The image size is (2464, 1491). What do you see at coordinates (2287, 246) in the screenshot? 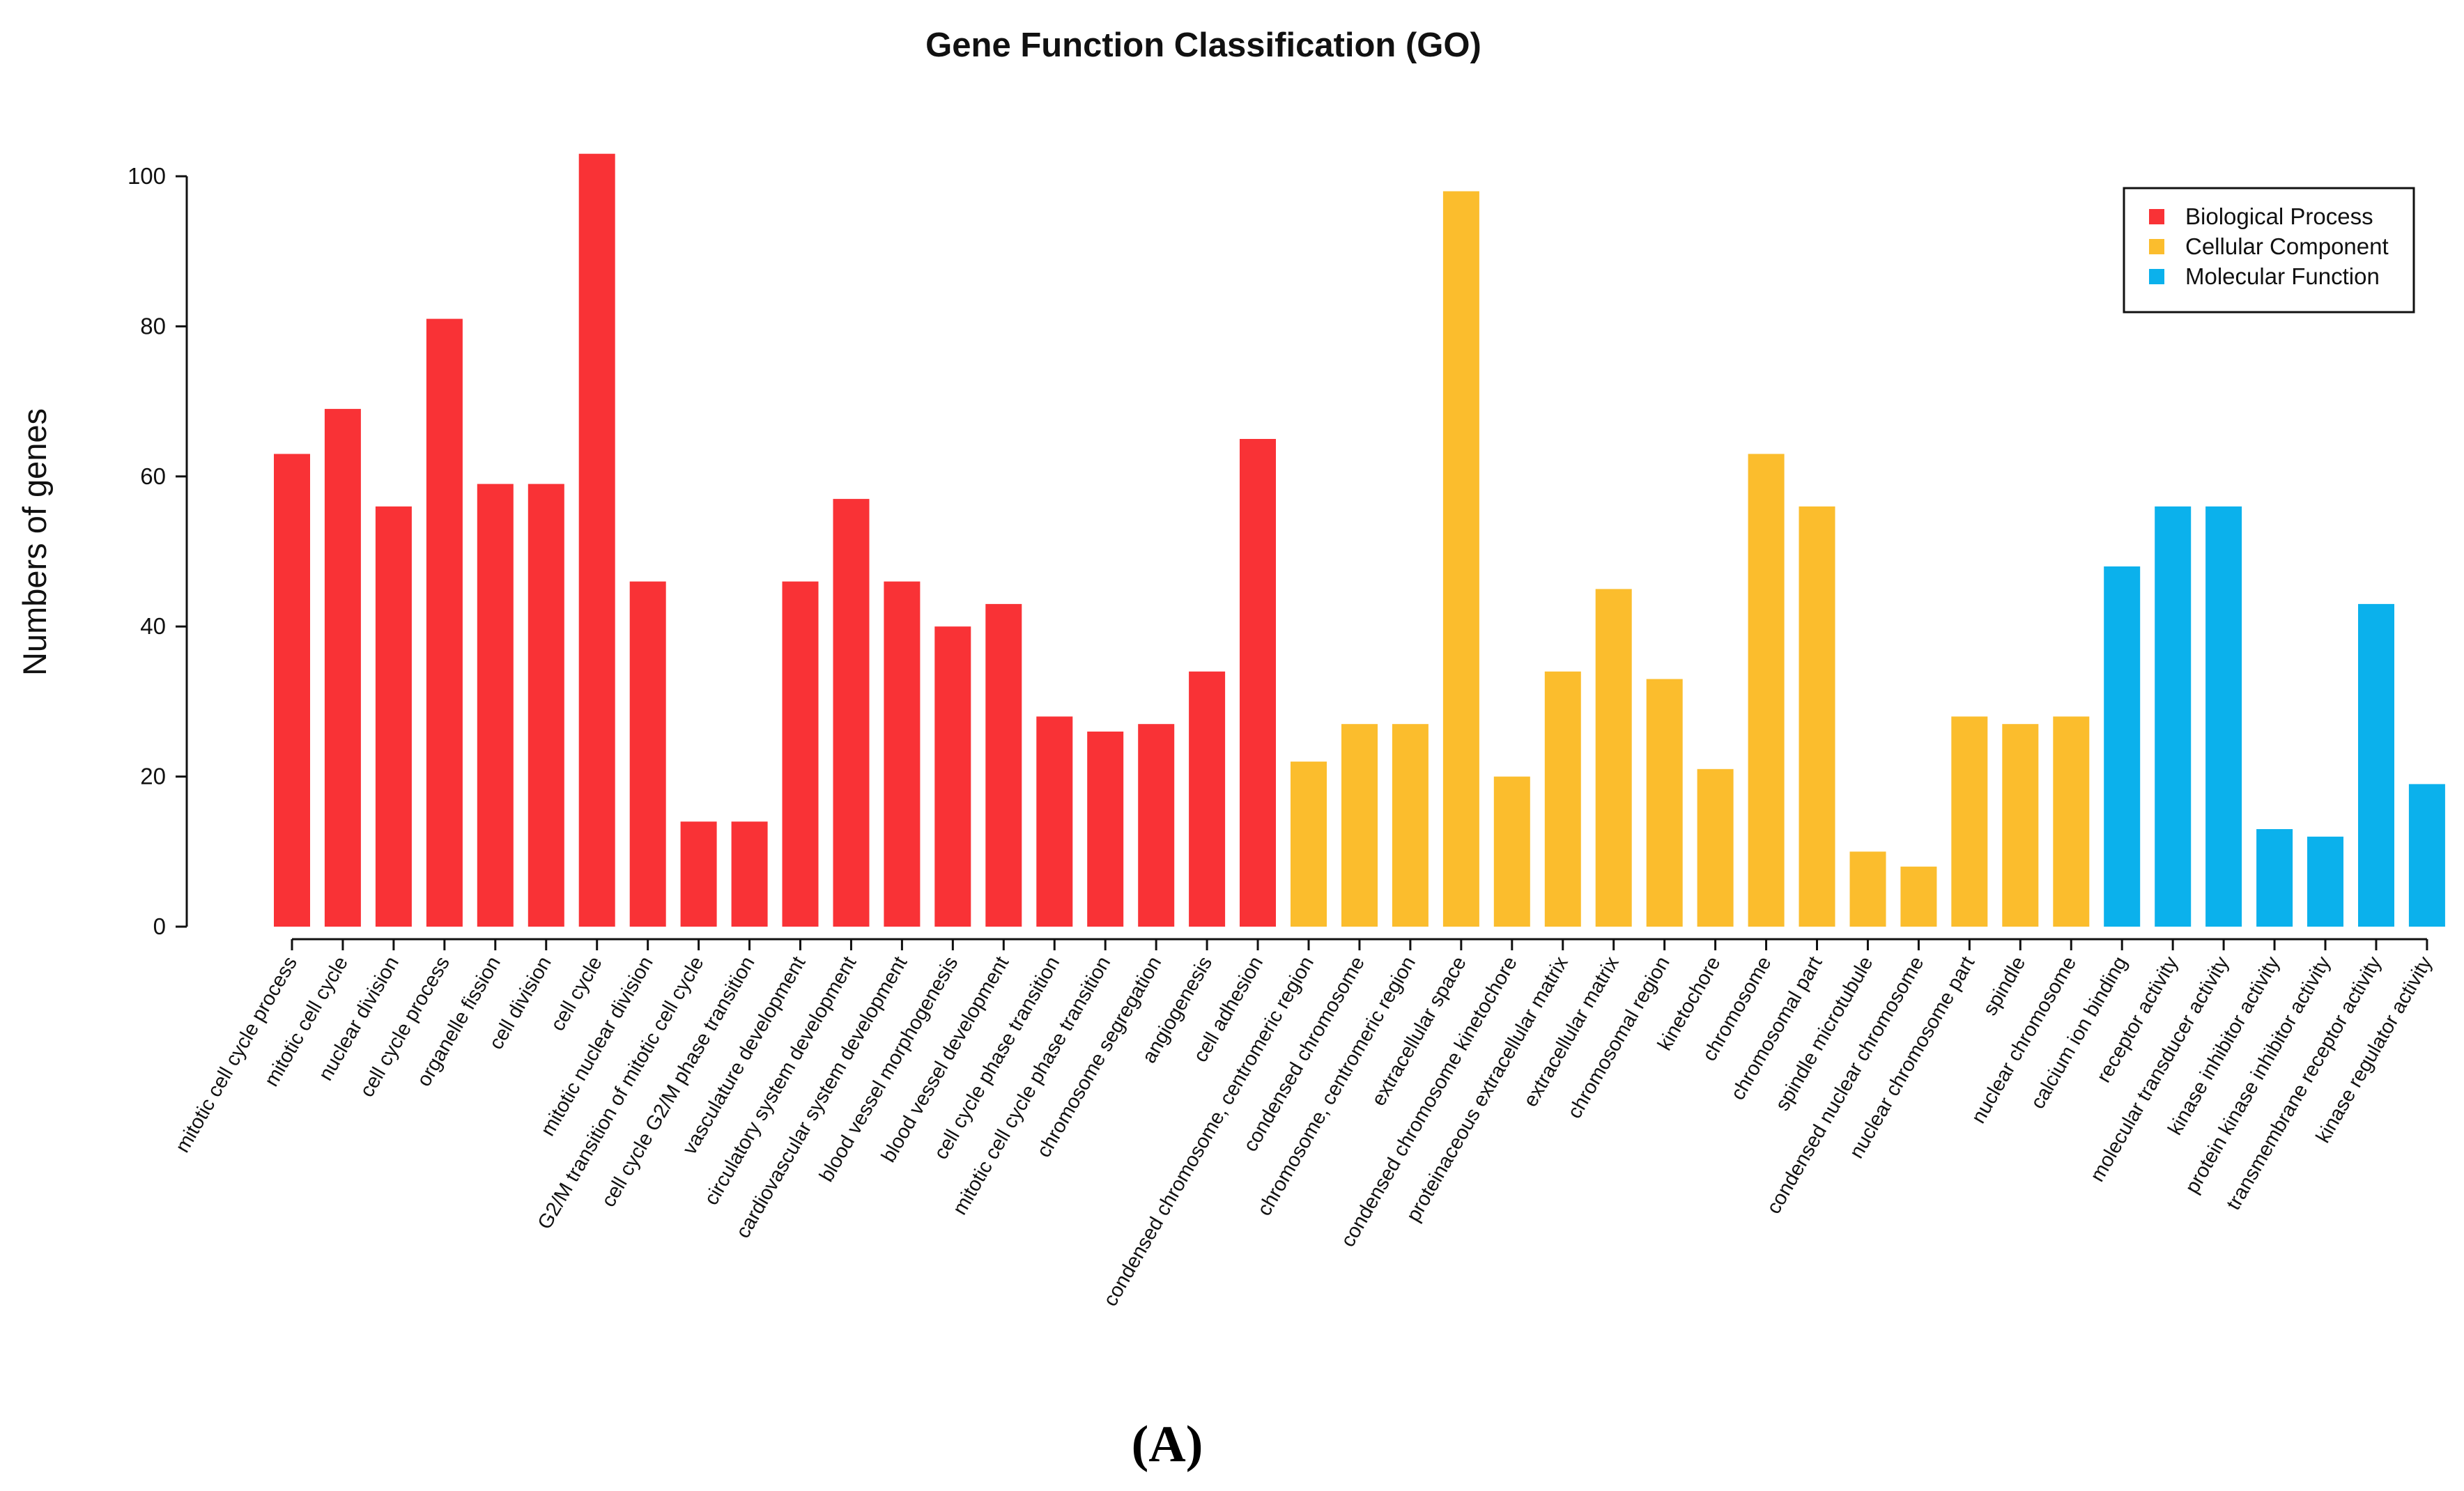
I see `legend-label-cellular-component: Cellular Component` at bounding box center [2287, 246].